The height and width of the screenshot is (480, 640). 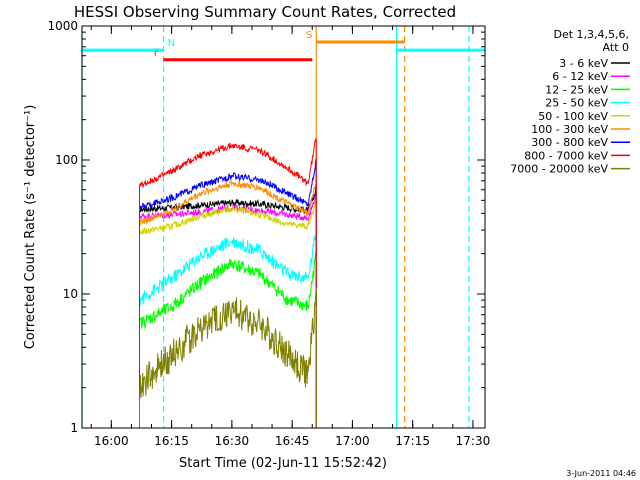 What do you see at coordinates (70, 294) in the screenshot?
I see `y-tick-label-1: 10` at bounding box center [70, 294].